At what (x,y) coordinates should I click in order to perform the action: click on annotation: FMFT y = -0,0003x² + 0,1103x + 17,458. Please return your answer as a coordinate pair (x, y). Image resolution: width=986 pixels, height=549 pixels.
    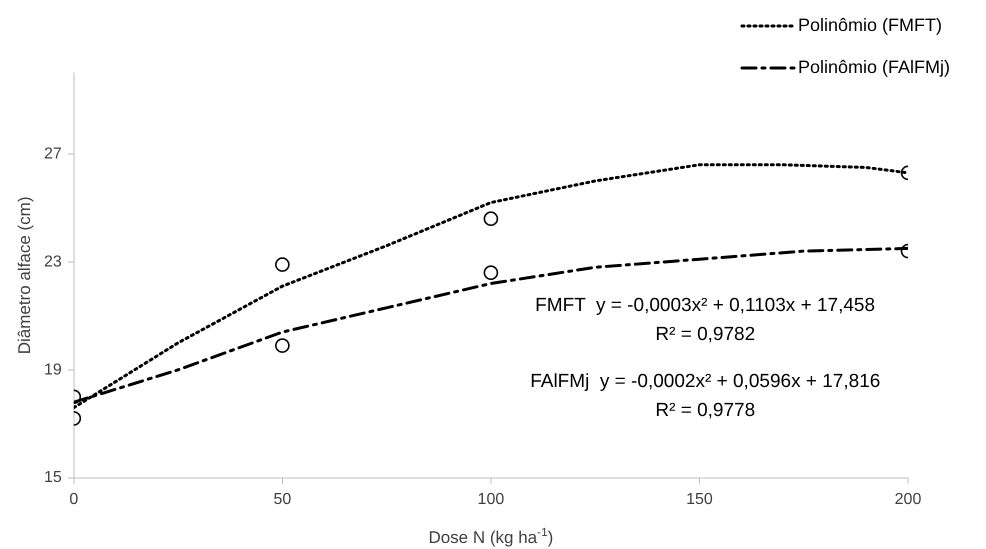
    Looking at the image, I should click on (705, 305).